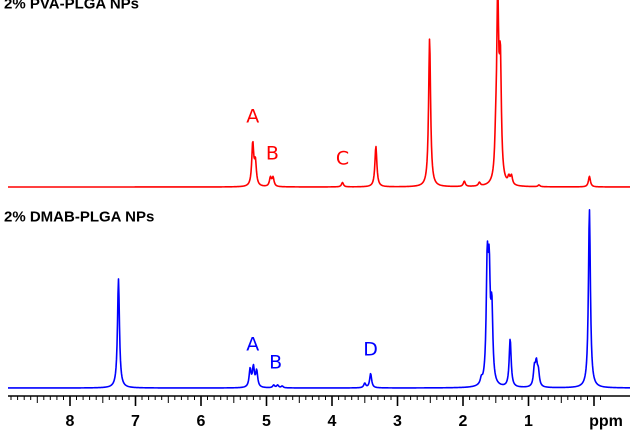  What do you see at coordinates (528, 421) in the screenshot?
I see `tick-label: 1` at bounding box center [528, 421].